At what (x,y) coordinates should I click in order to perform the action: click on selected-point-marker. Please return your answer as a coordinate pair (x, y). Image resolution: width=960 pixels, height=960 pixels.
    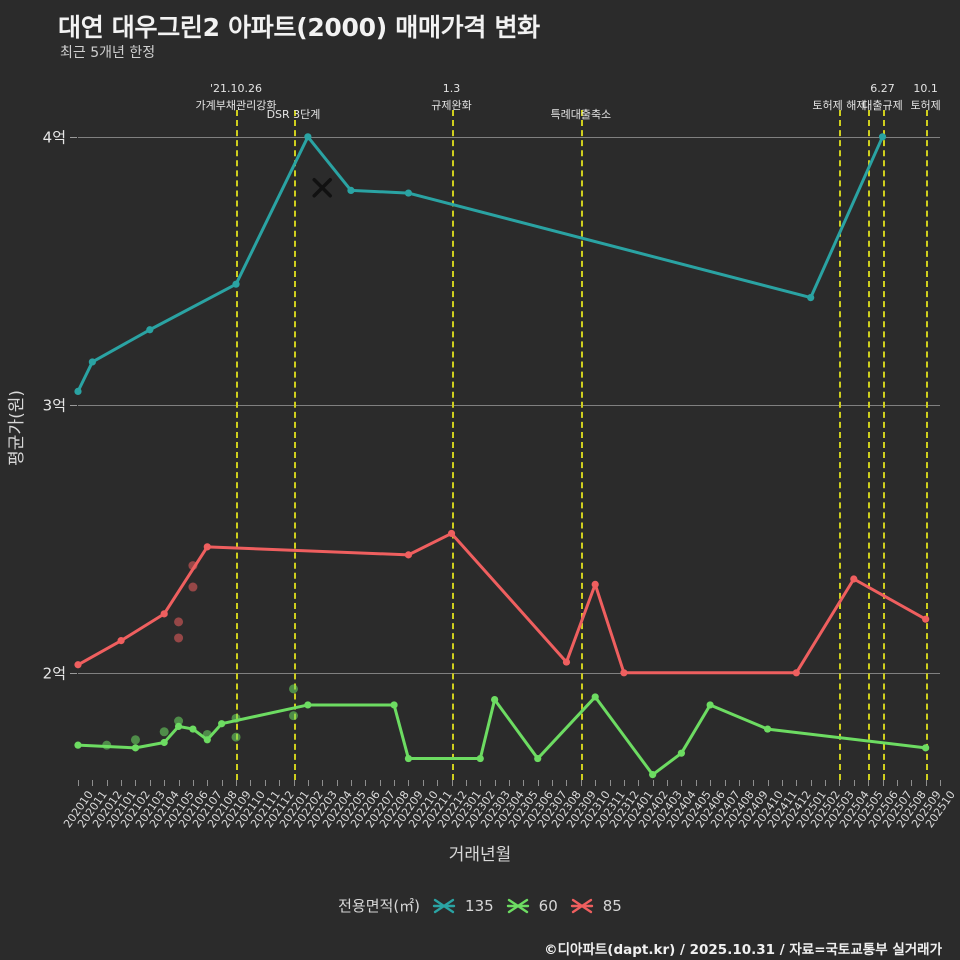
    Looking at the image, I should click on (322, 187).